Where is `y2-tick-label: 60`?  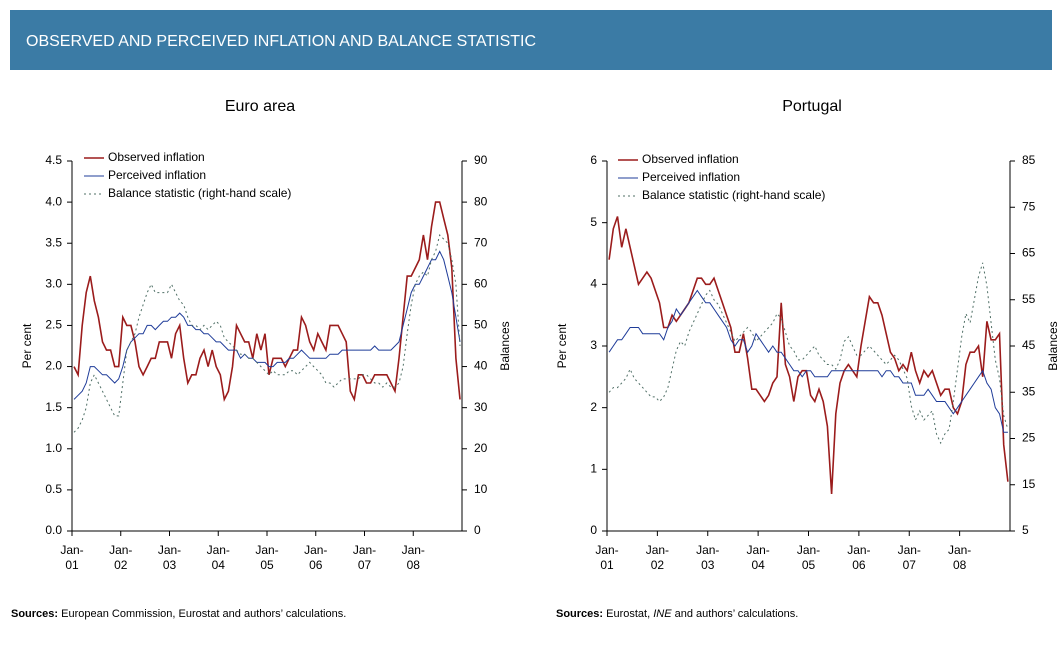 y2-tick-label: 60 is located at coordinates (481, 284).